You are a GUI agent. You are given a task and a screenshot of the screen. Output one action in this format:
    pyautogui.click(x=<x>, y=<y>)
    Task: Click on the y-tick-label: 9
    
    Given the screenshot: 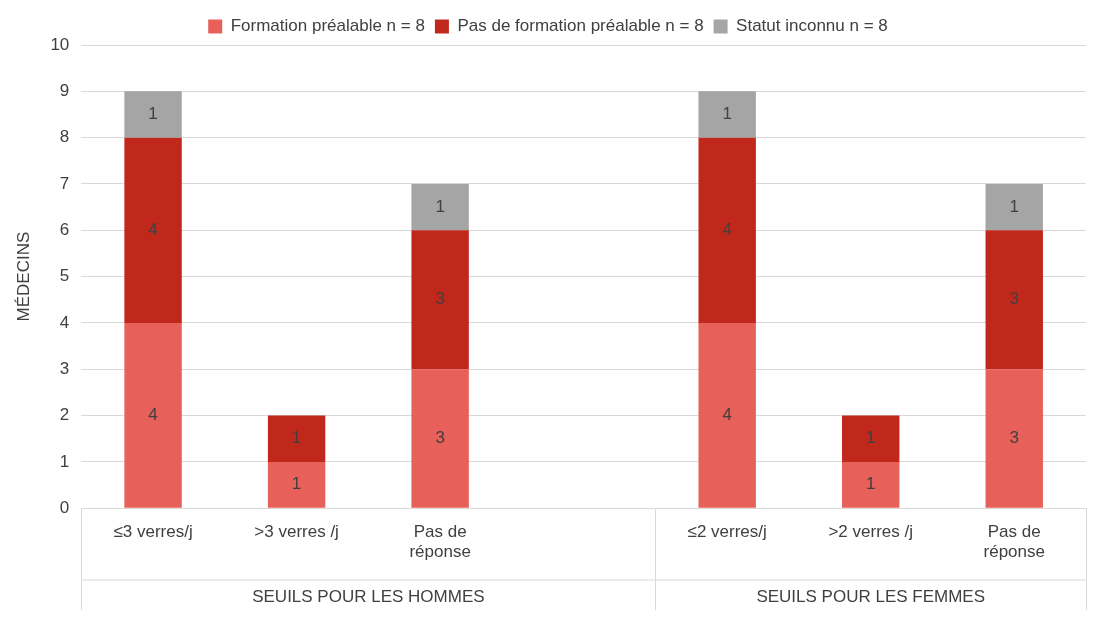 What is the action you would take?
    pyautogui.click(x=64, y=91)
    